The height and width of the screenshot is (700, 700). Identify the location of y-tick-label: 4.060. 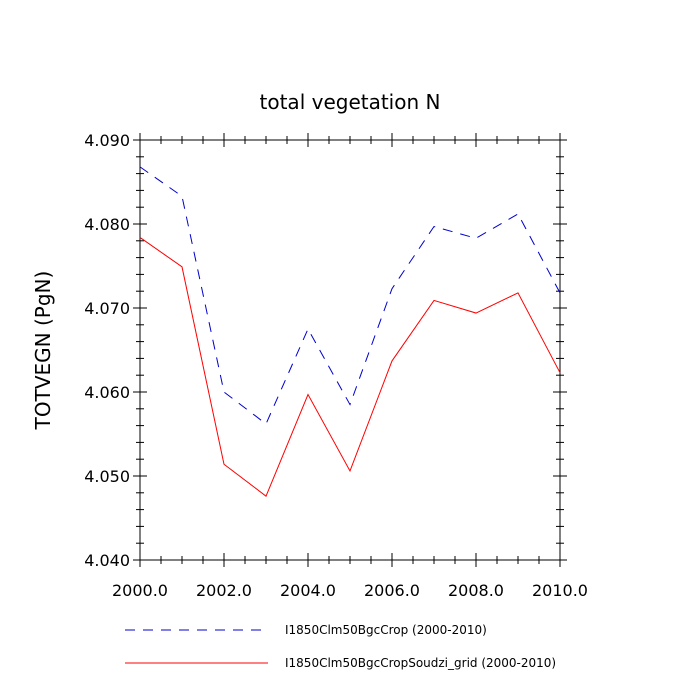
(107, 392).